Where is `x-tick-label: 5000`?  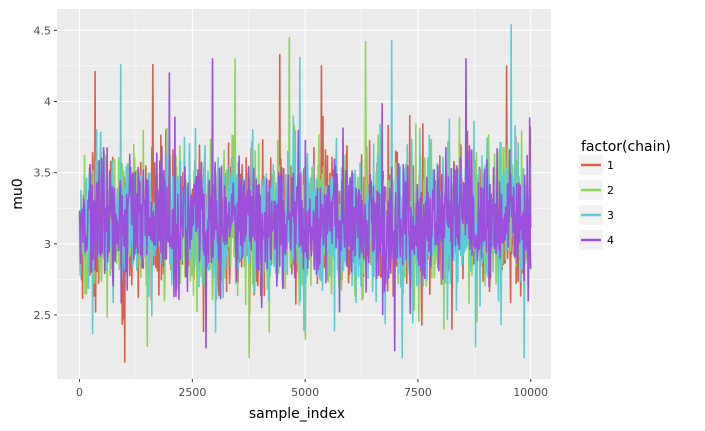 x-tick-label: 5000 is located at coordinates (305, 392).